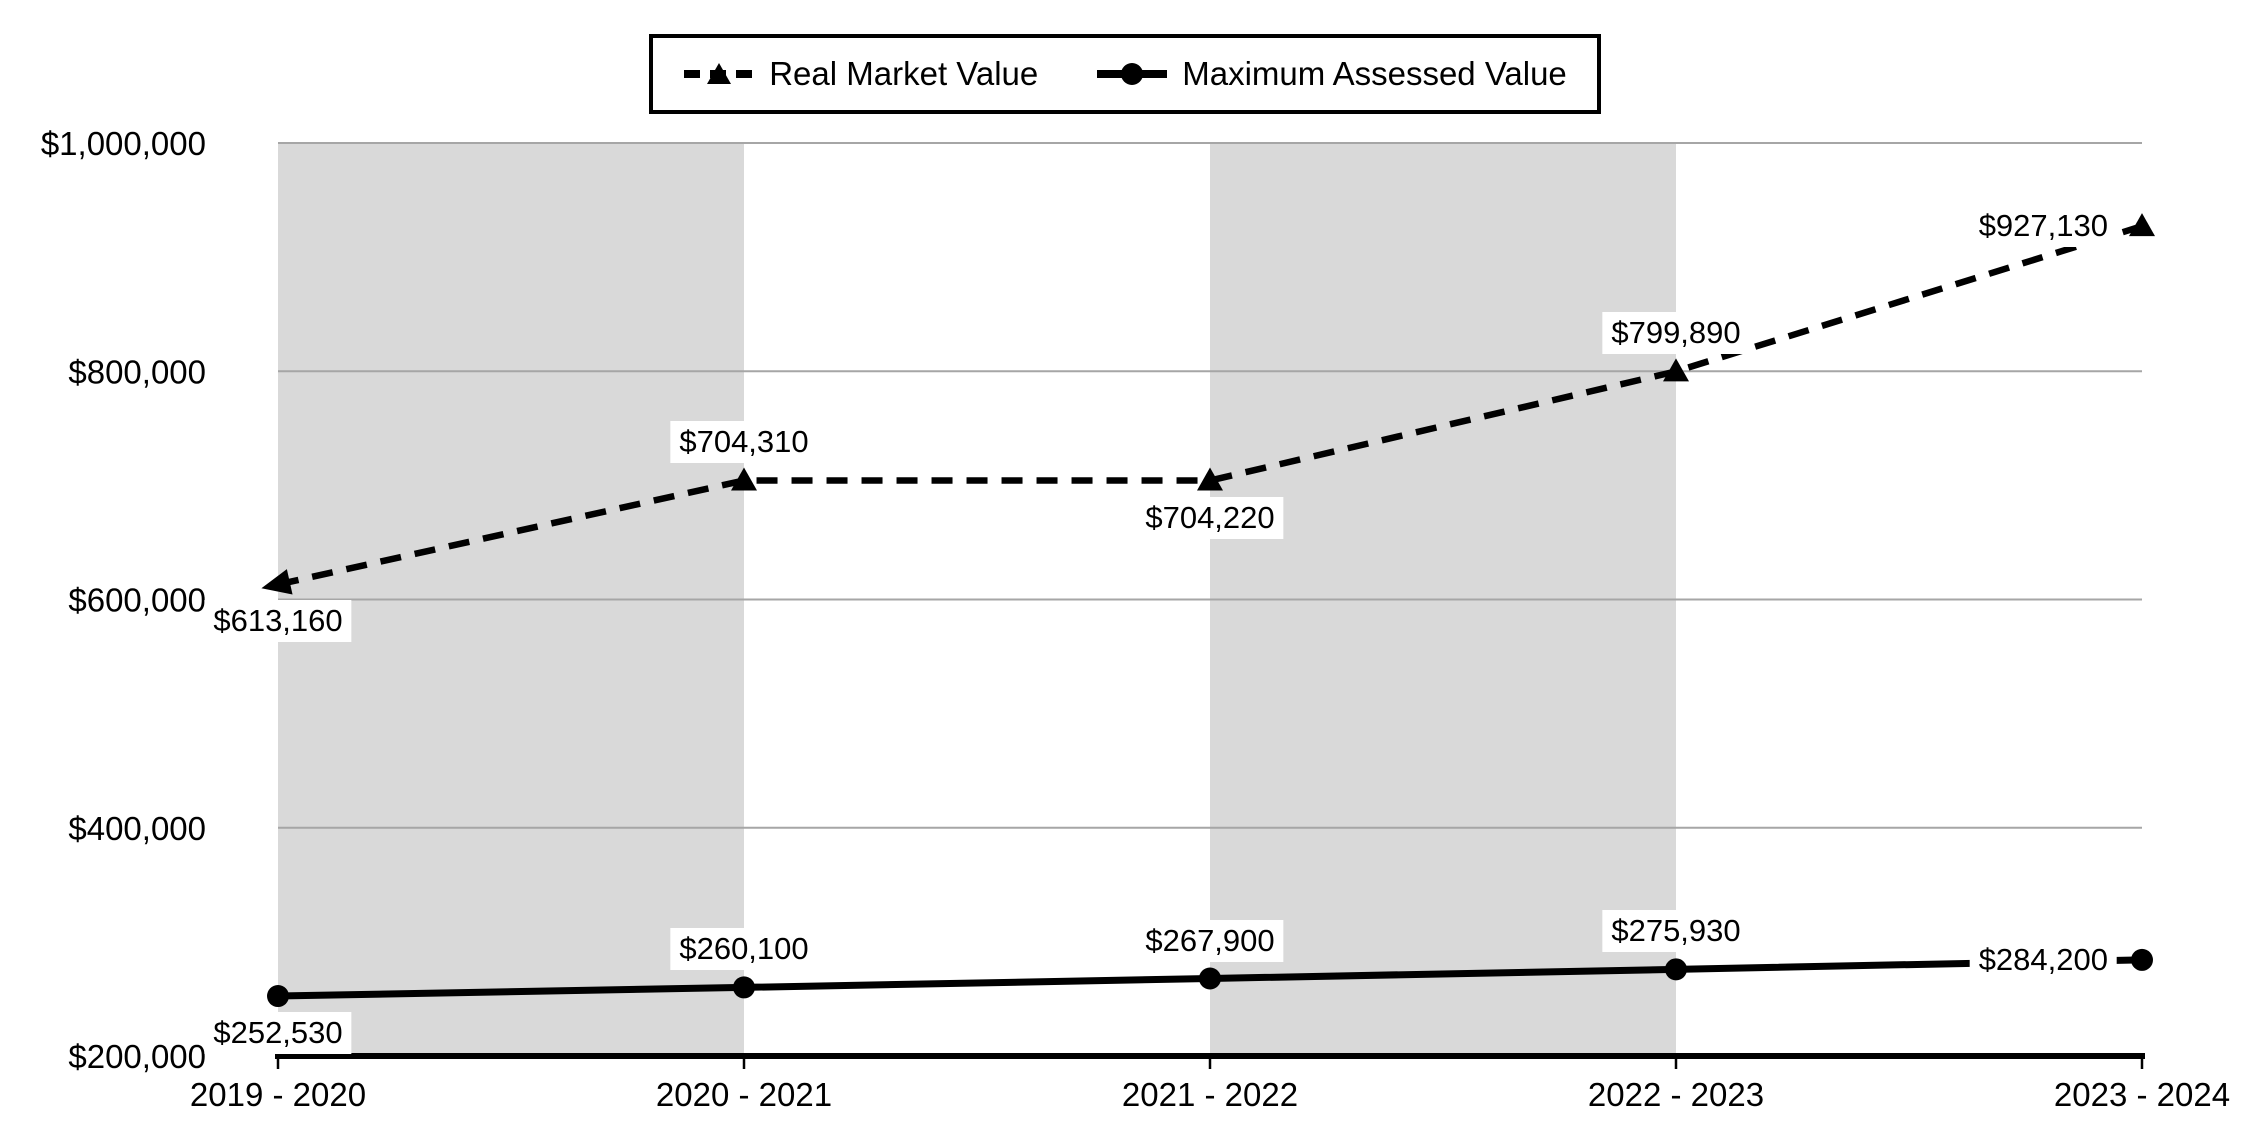 The height and width of the screenshot is (1140, 2250). I want to click on legend: Real Market Value Maximum Assessed Value, so click(1125, 74).